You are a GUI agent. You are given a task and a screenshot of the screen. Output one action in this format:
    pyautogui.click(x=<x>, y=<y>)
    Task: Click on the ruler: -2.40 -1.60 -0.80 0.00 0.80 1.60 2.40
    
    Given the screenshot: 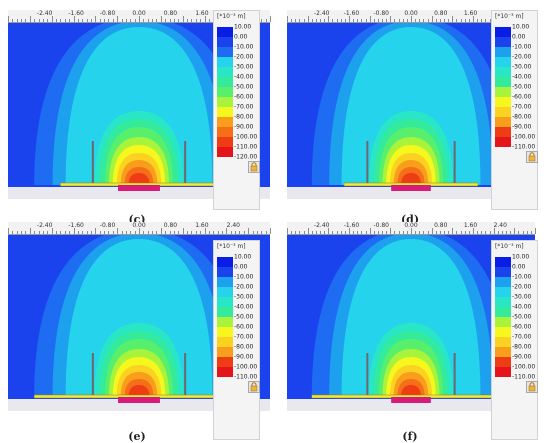 What is the action you would take?
    pyautogui.click(x=139, y=228)
    